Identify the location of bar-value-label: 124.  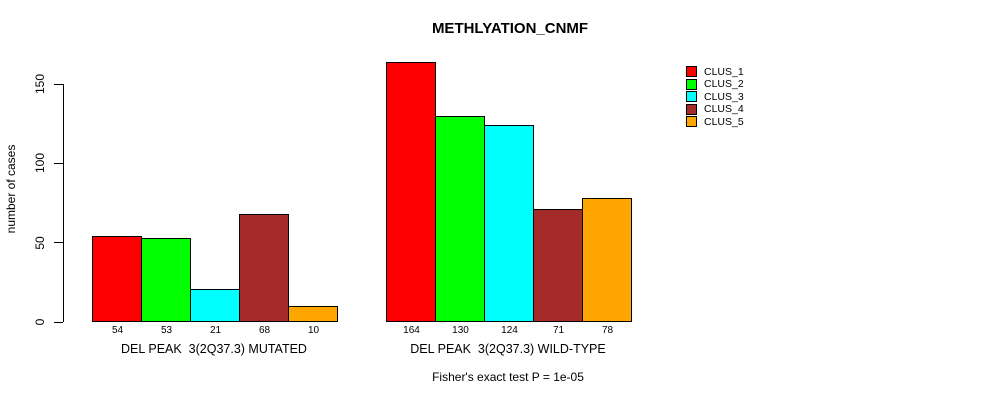
(509, 330).